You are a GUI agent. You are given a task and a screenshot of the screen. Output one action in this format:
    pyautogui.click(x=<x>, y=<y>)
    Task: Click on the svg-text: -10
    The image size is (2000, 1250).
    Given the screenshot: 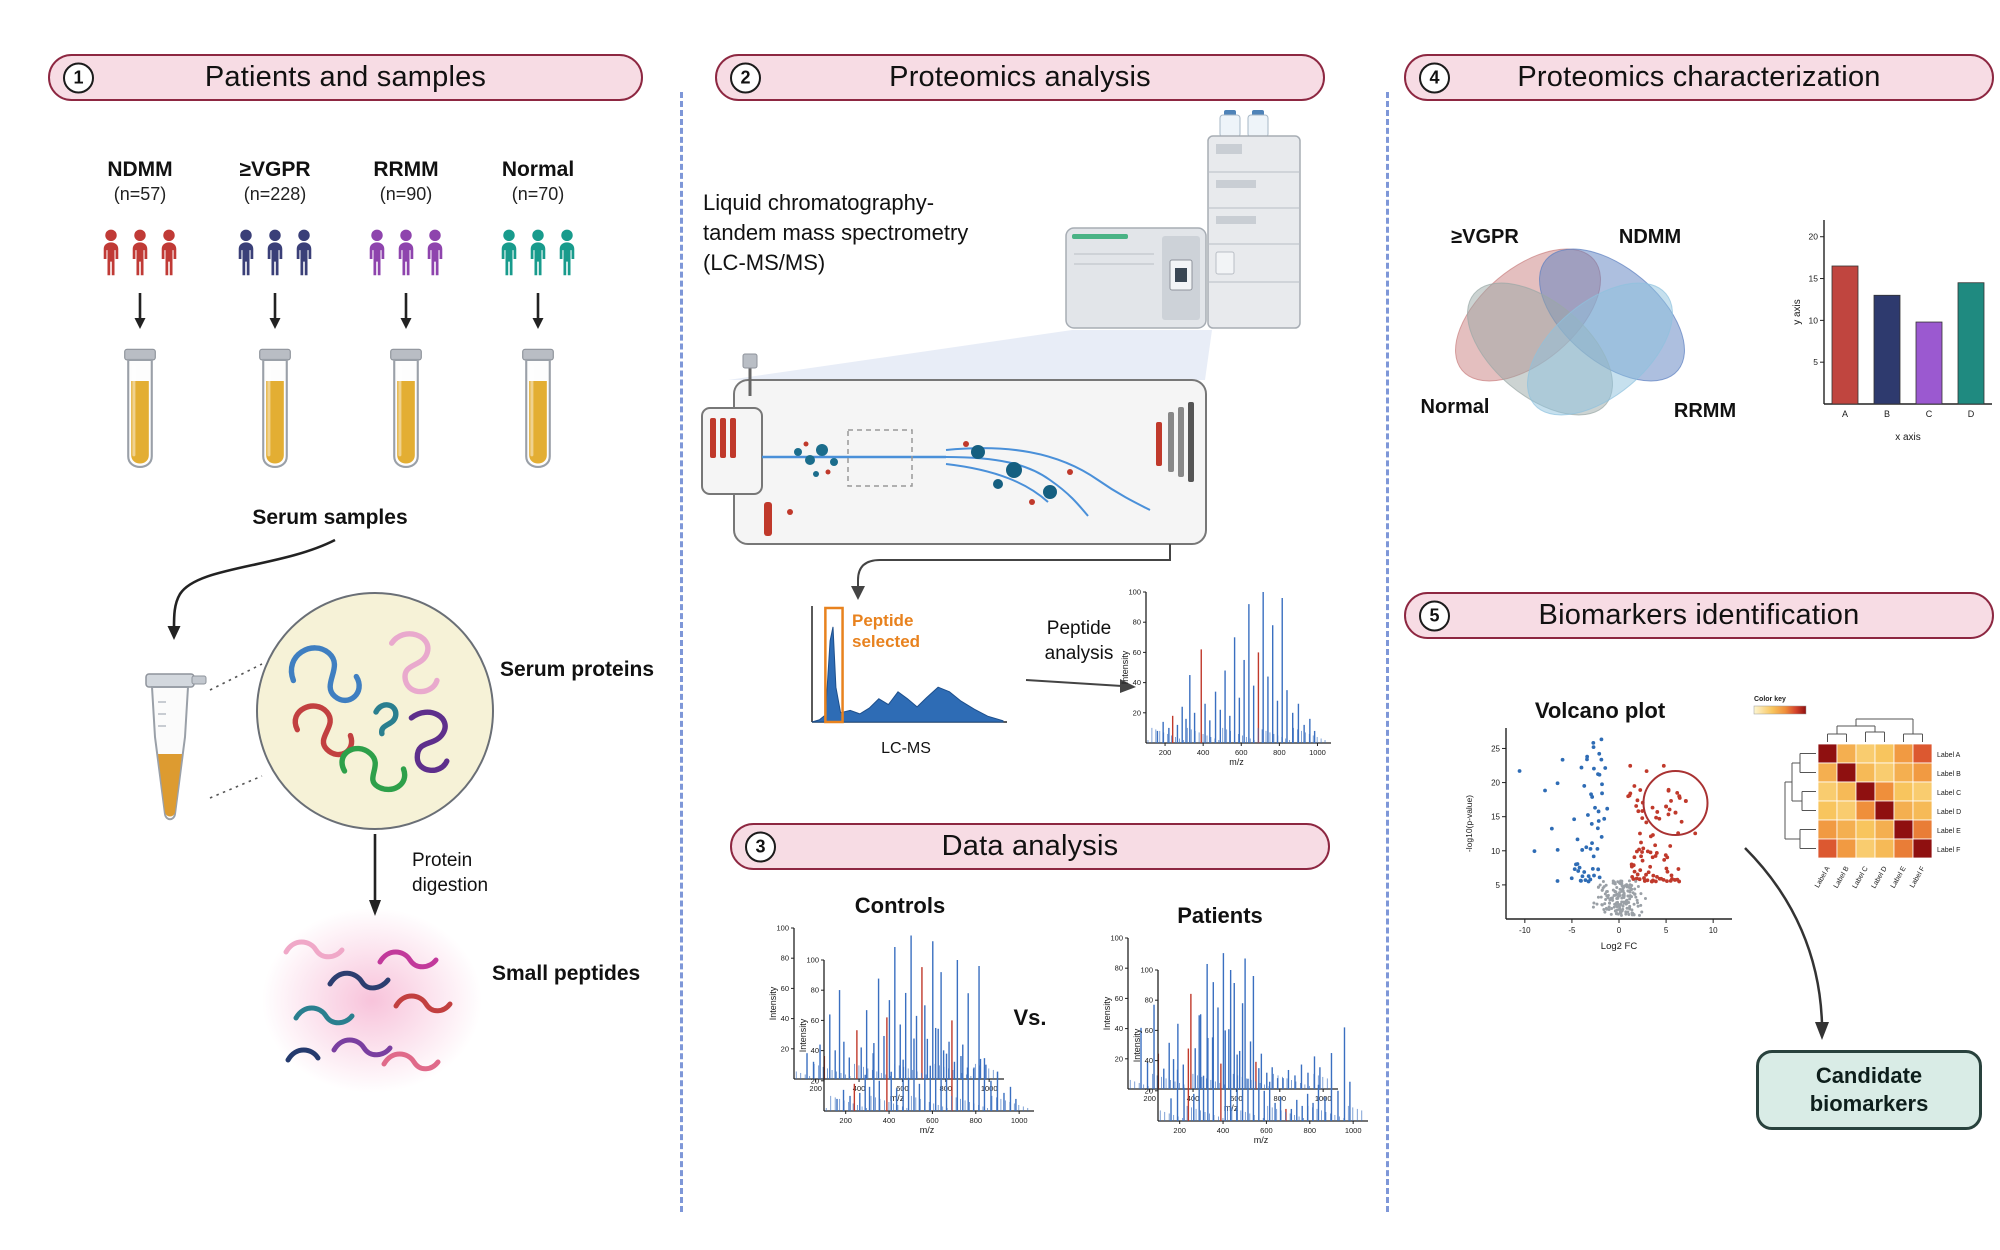 What is the action you would take?
    pyautogui.click(x=1525, y=930)
    